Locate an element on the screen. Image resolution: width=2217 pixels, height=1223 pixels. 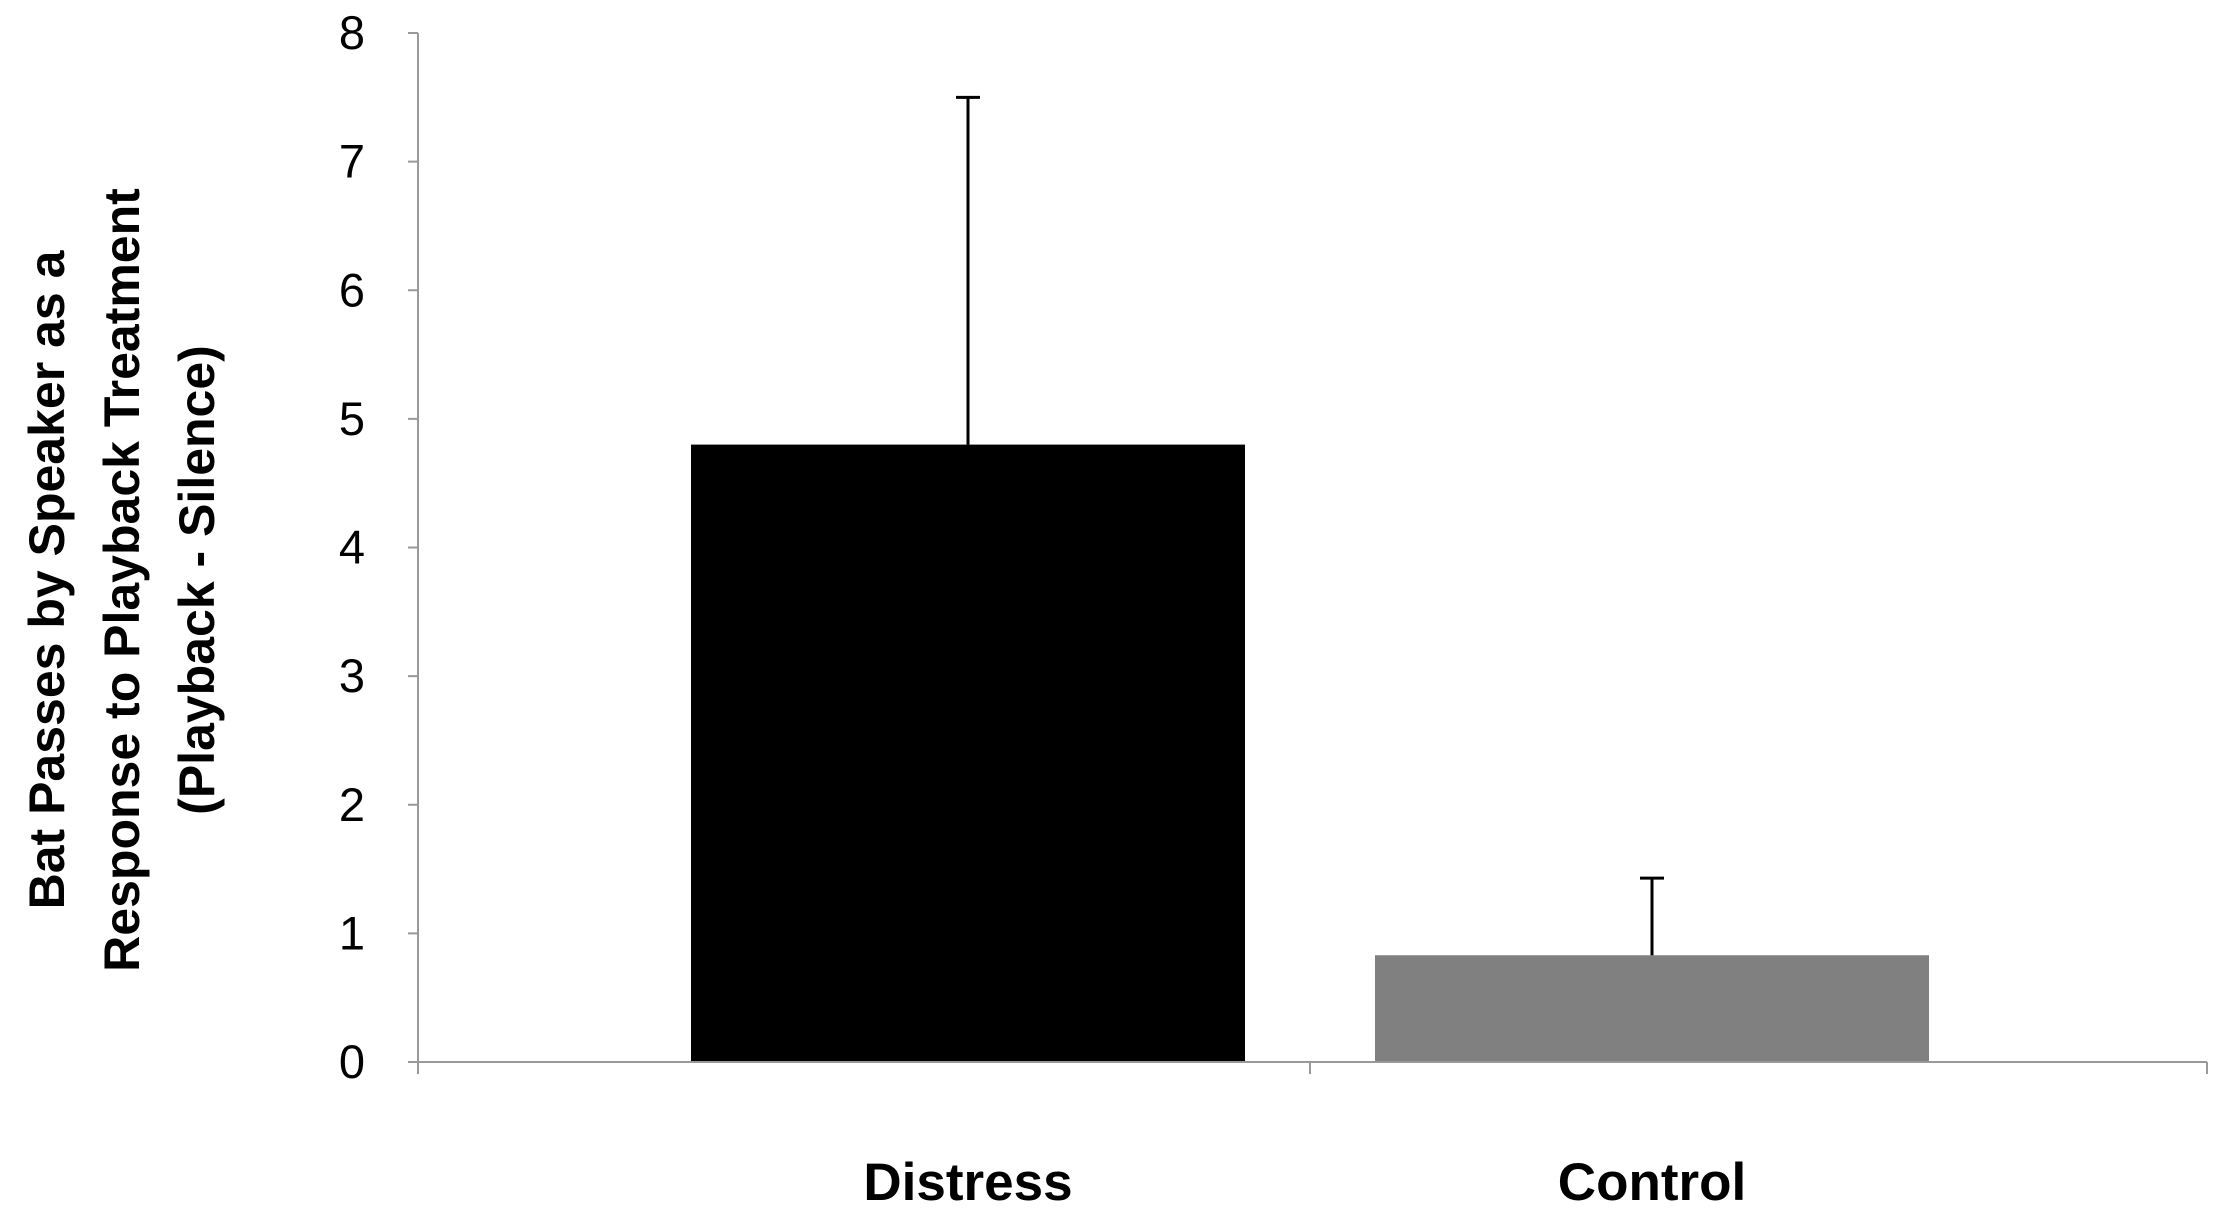
y-tick-label: 5 is located at coordinates (352, 418).